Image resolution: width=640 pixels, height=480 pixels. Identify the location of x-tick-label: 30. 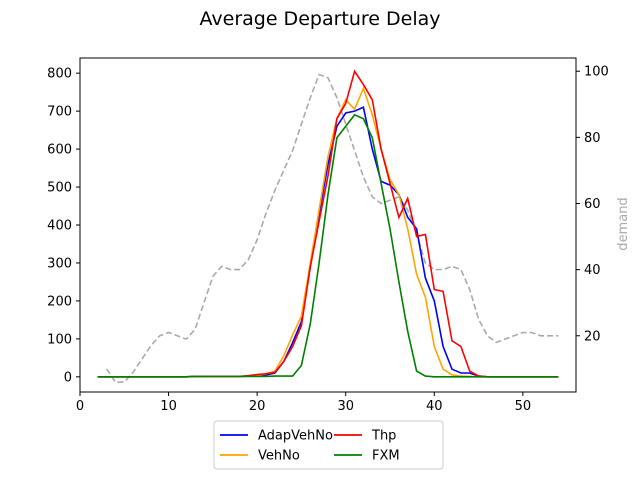
(345, 406).